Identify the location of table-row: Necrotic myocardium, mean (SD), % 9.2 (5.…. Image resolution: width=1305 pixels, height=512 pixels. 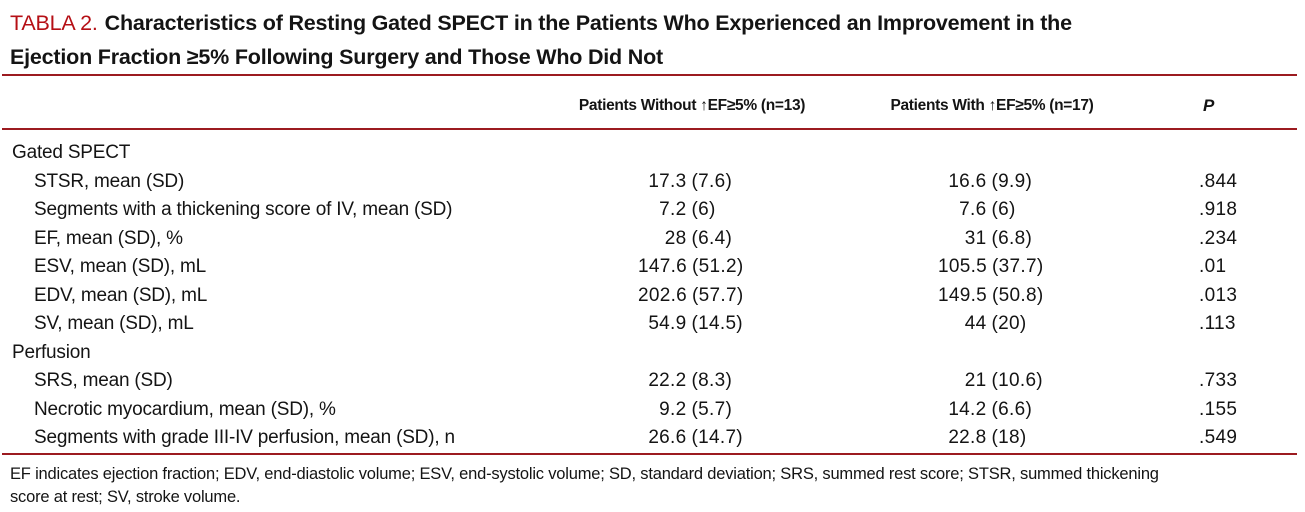
(649, 410).